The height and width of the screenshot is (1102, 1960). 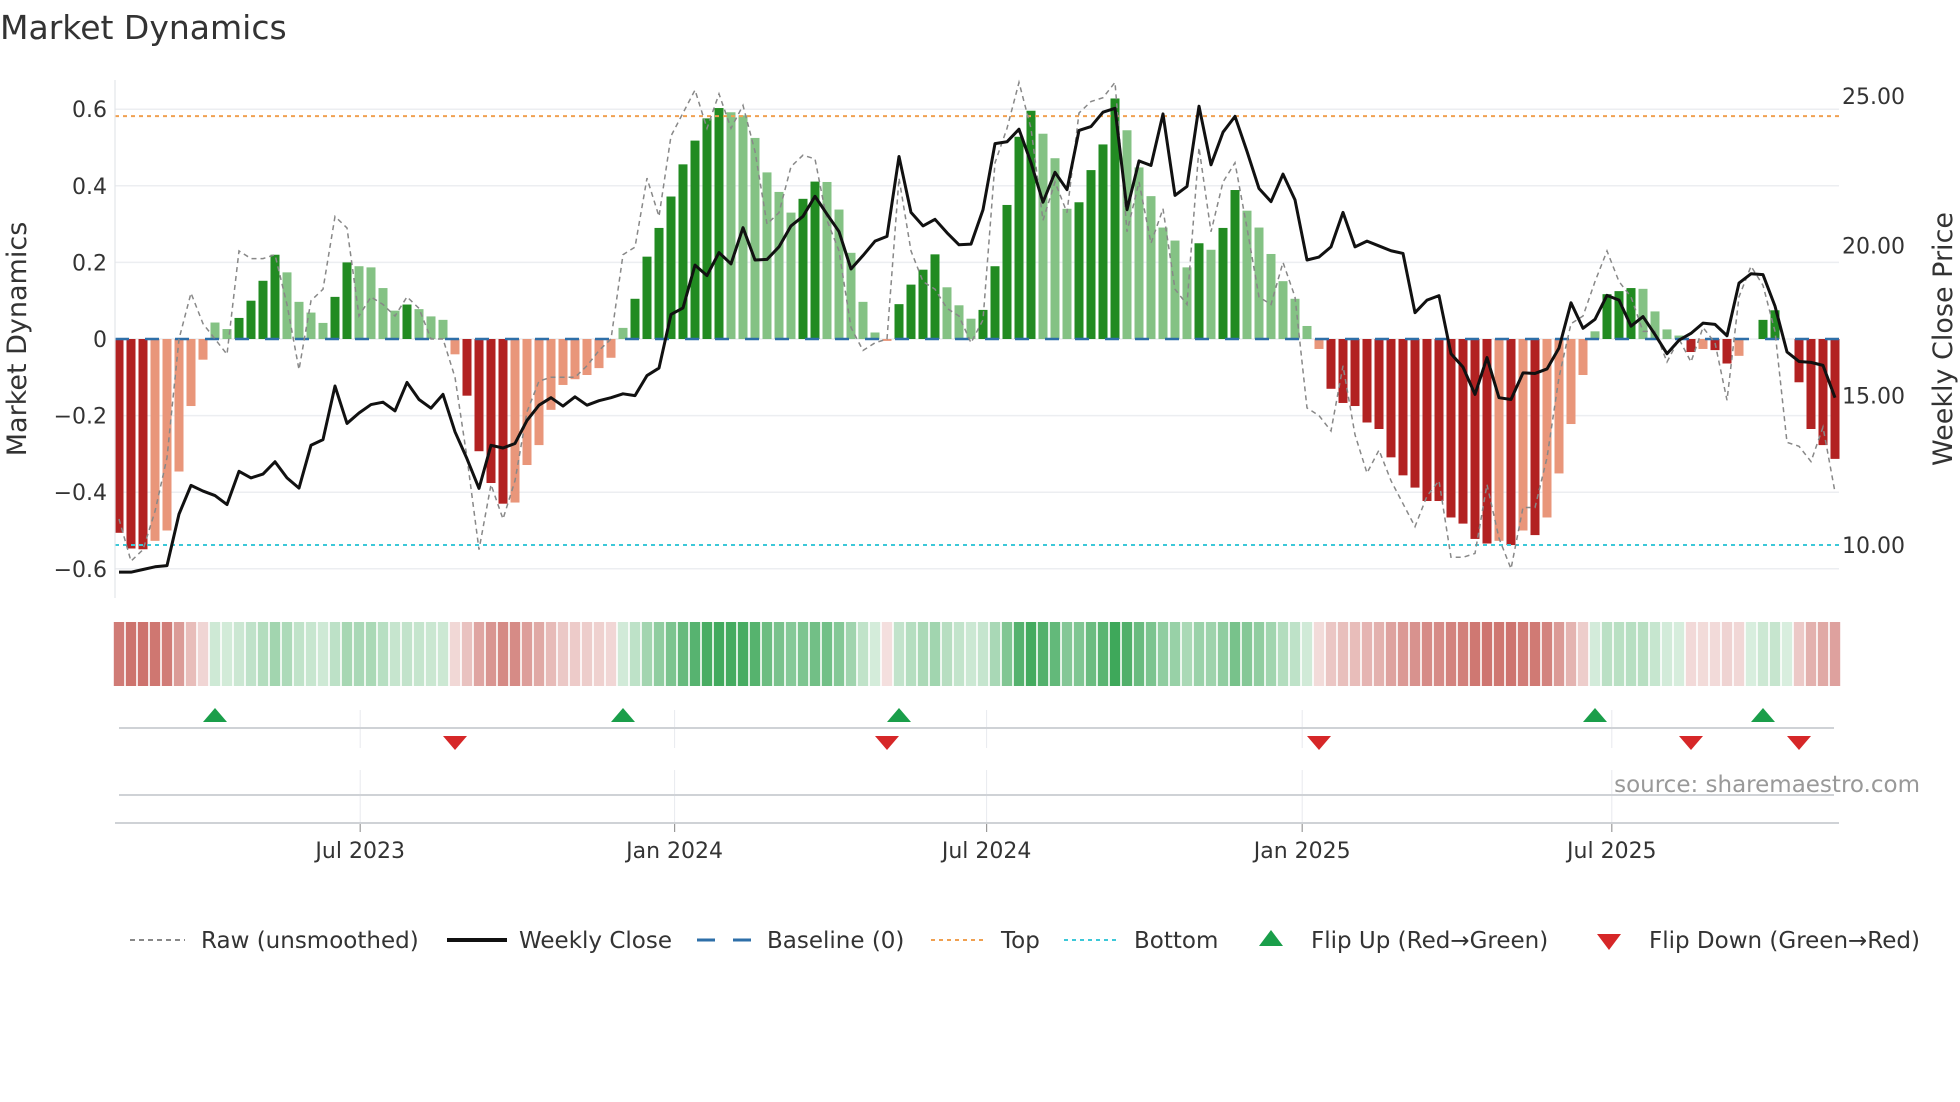 I want to click on y-tick-label: 0.2, so click(x=89, y=263).